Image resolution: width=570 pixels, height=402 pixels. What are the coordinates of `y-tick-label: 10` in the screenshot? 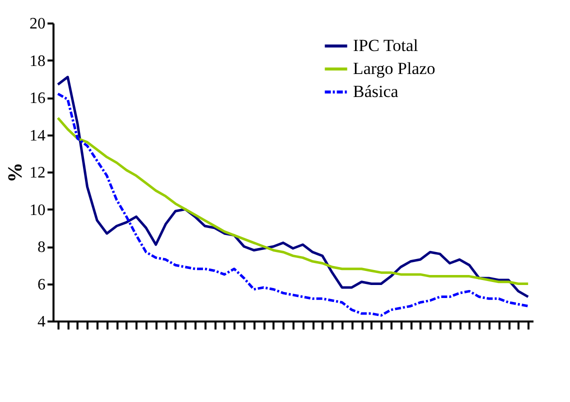 It's located at (38, 210).